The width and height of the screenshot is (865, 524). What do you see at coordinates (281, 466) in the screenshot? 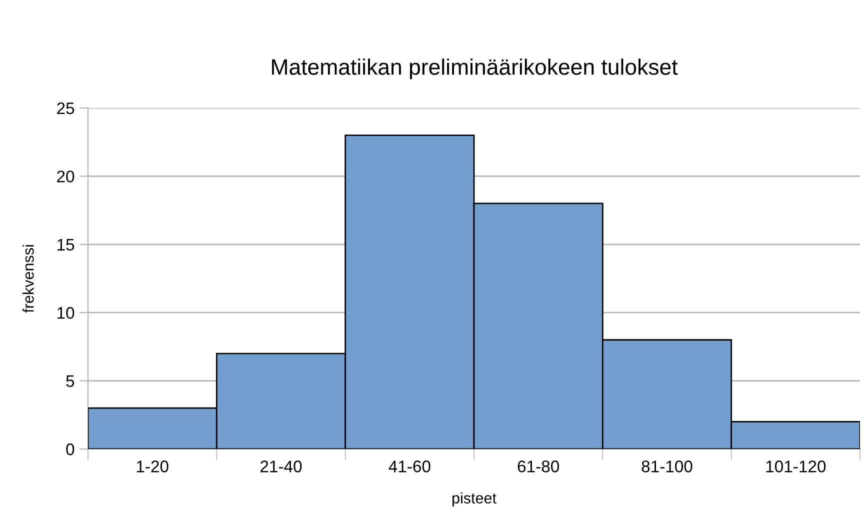
I see `x-tick-label: 21-40` at bounding box center [281, 466].